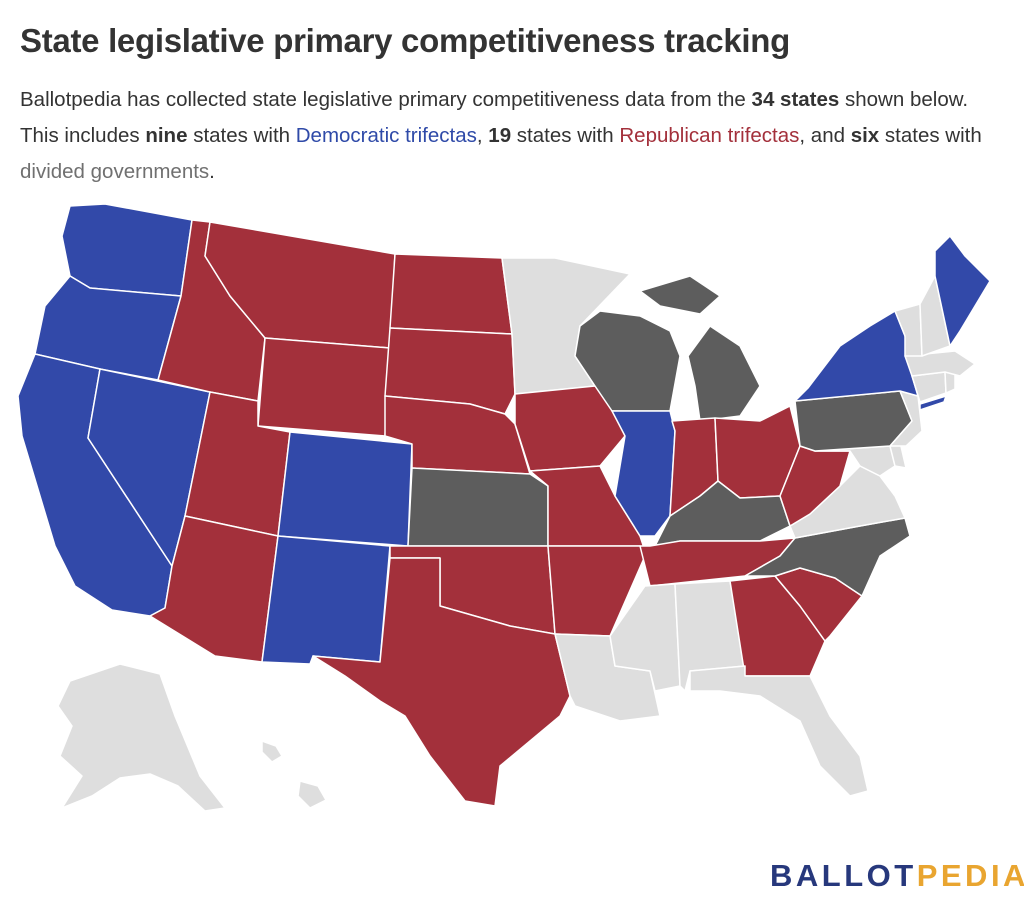 The height and width of the screenshot is (920, 1024). I want to click on state-WI, so click(627, 361).